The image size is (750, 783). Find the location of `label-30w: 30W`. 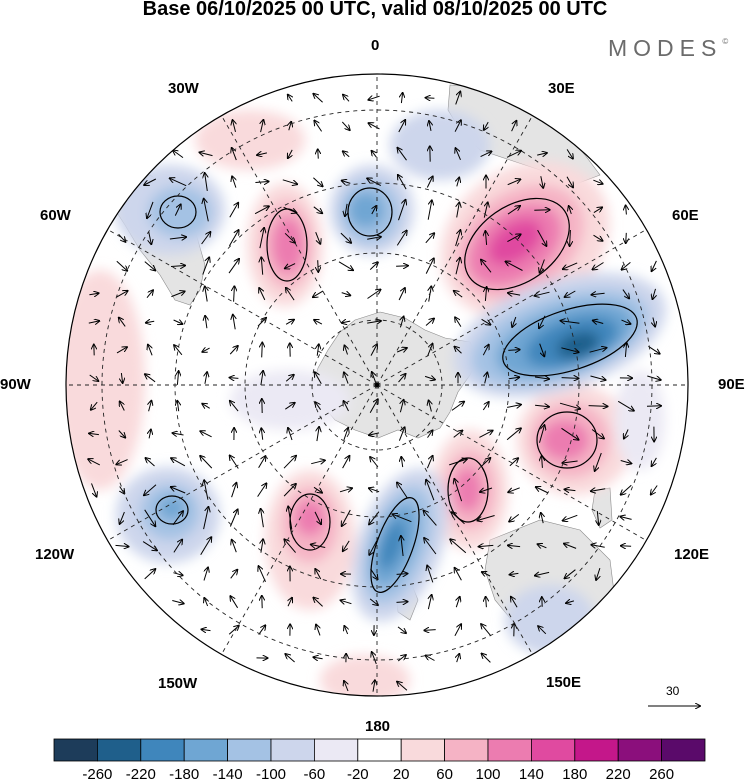

label-30w: 30W is located at coordinates (183, 88).